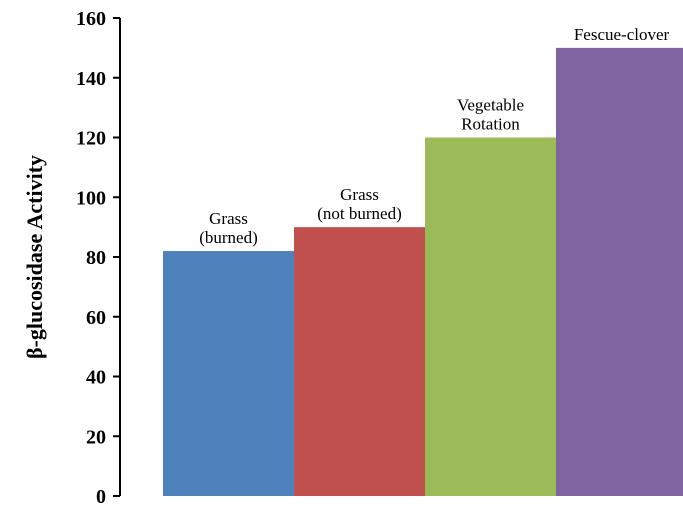 This screenshot has width=683, height=506. What do you see at coordinates (91, 19) in the screenshot?
I see `y-tick-label: 160` at bounding box center [91, 19].